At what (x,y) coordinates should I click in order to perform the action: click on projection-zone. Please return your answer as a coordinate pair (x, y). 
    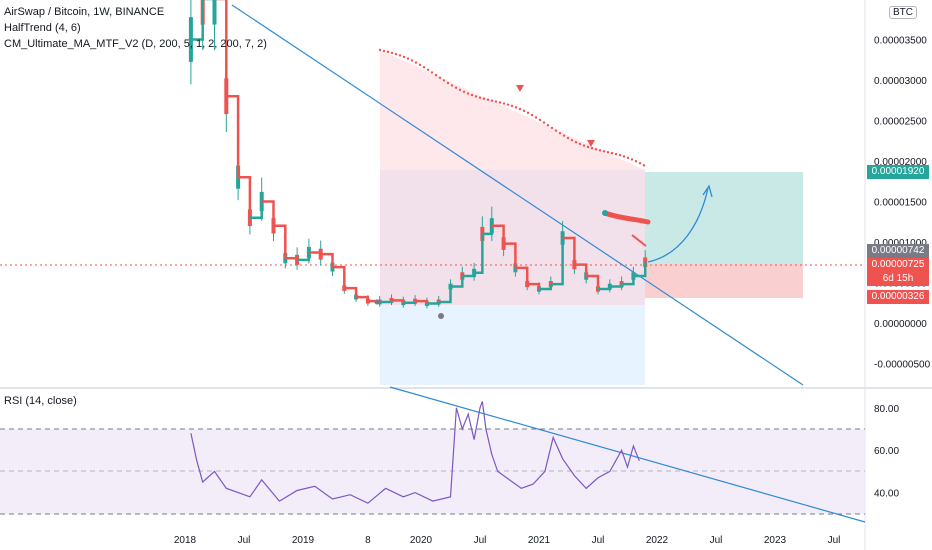
    Looking at the image, I should click on (512, 277).